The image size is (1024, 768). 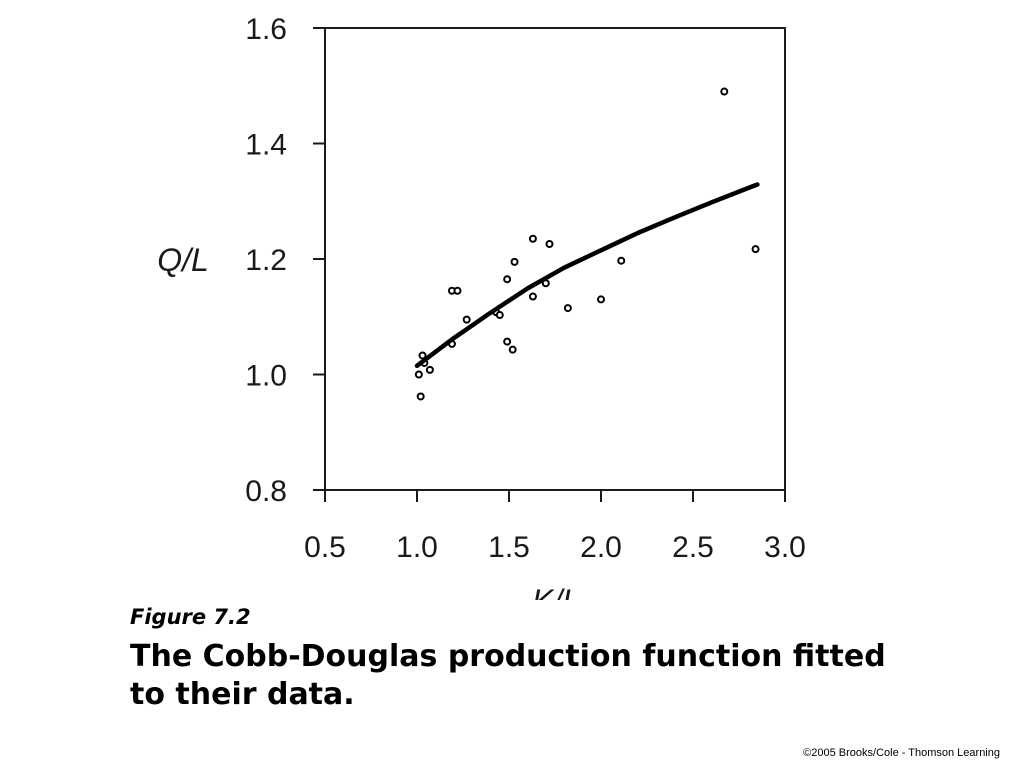 I want to click on x-tick-label: 2.5, so click(x=693, y=547).